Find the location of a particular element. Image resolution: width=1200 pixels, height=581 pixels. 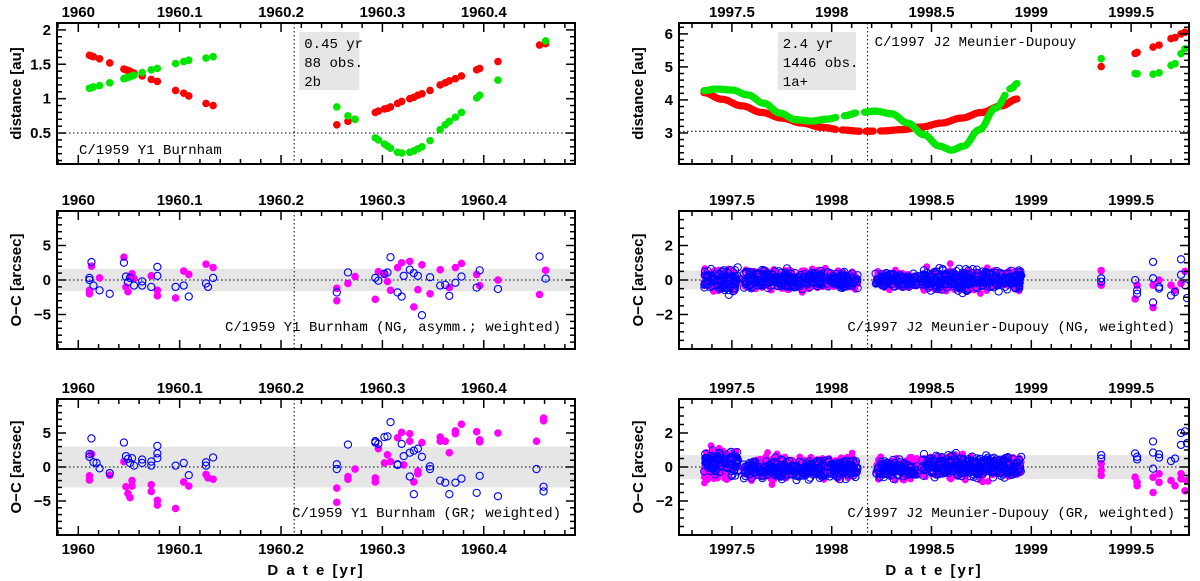

y-tick-label: 0 is located at coordinates (669, 280).